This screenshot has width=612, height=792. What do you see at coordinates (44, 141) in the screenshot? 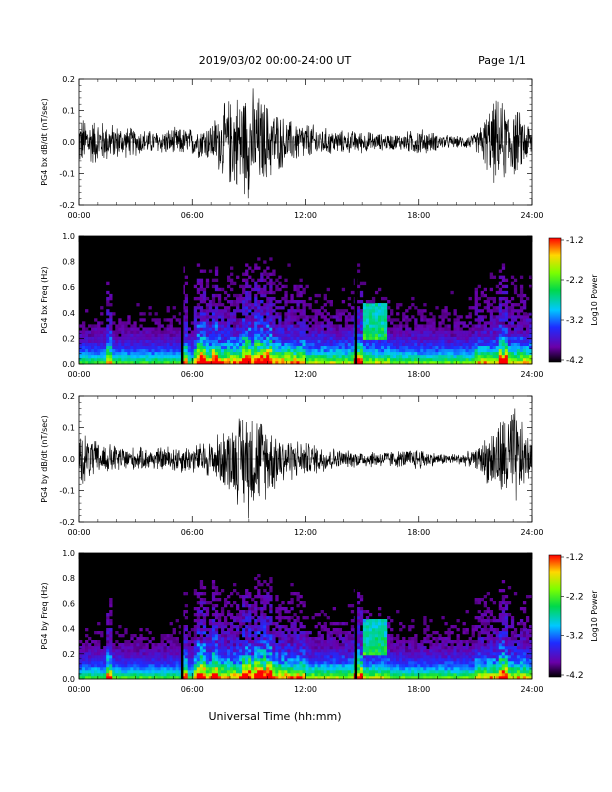
I see `y-axis-label: PG4 bx dB/dt (nT/sec)` at bounding box center [44, 141].